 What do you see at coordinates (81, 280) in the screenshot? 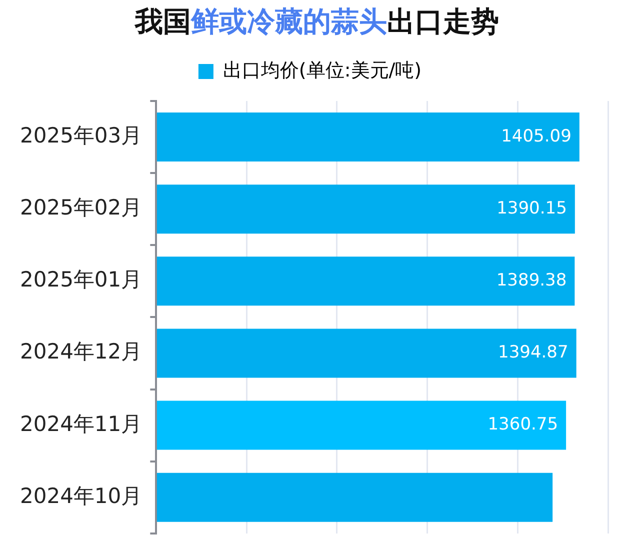
I see `y-tick-label: 2025年01月` at bounding box center [81, 280].